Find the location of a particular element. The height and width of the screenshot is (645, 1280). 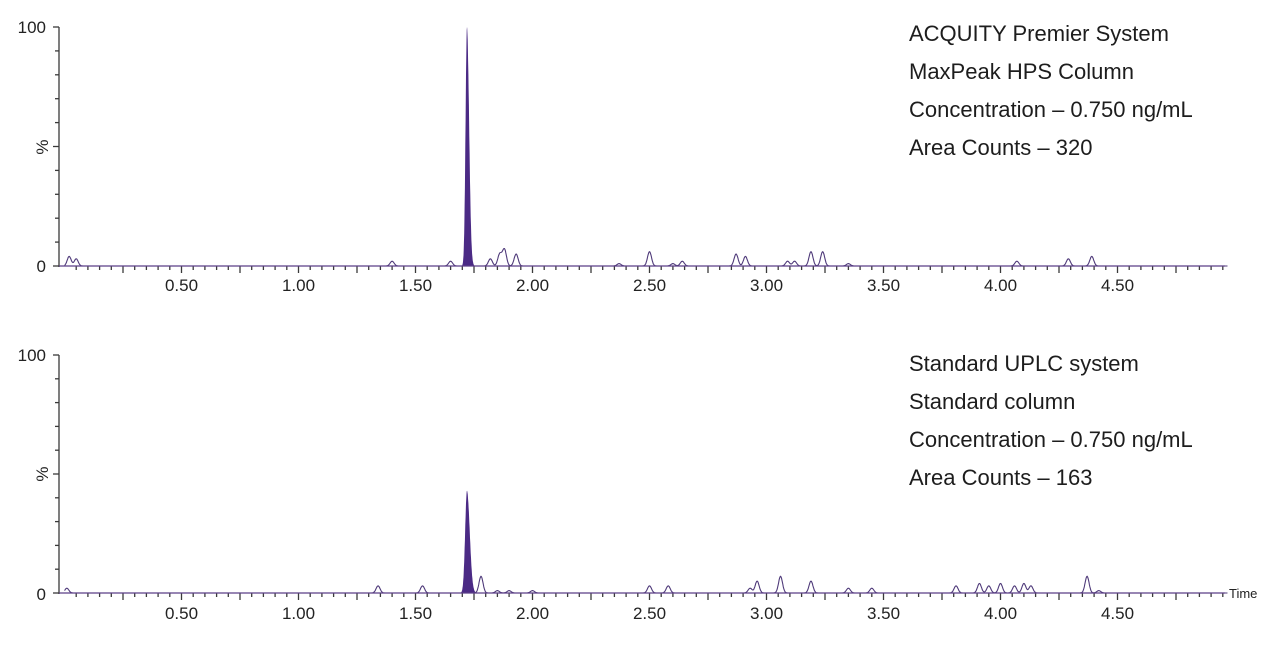

x-axis-label: Time is located at coordinates (1243, 593).